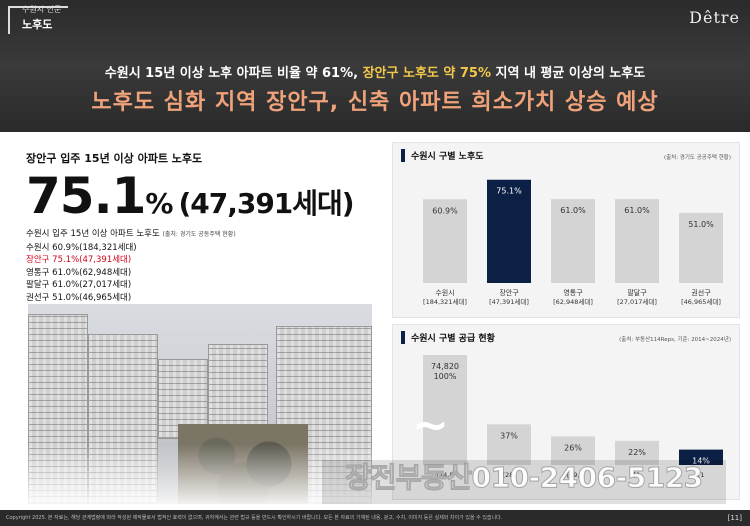 The height and width of the screenshot is (526, 750). What do you see at coordinates (114, 158) in the screenshot?
I see `left-section-title: 장안구 입주 15년 이상 아파트 노후도` at bounding box center [114, 158].